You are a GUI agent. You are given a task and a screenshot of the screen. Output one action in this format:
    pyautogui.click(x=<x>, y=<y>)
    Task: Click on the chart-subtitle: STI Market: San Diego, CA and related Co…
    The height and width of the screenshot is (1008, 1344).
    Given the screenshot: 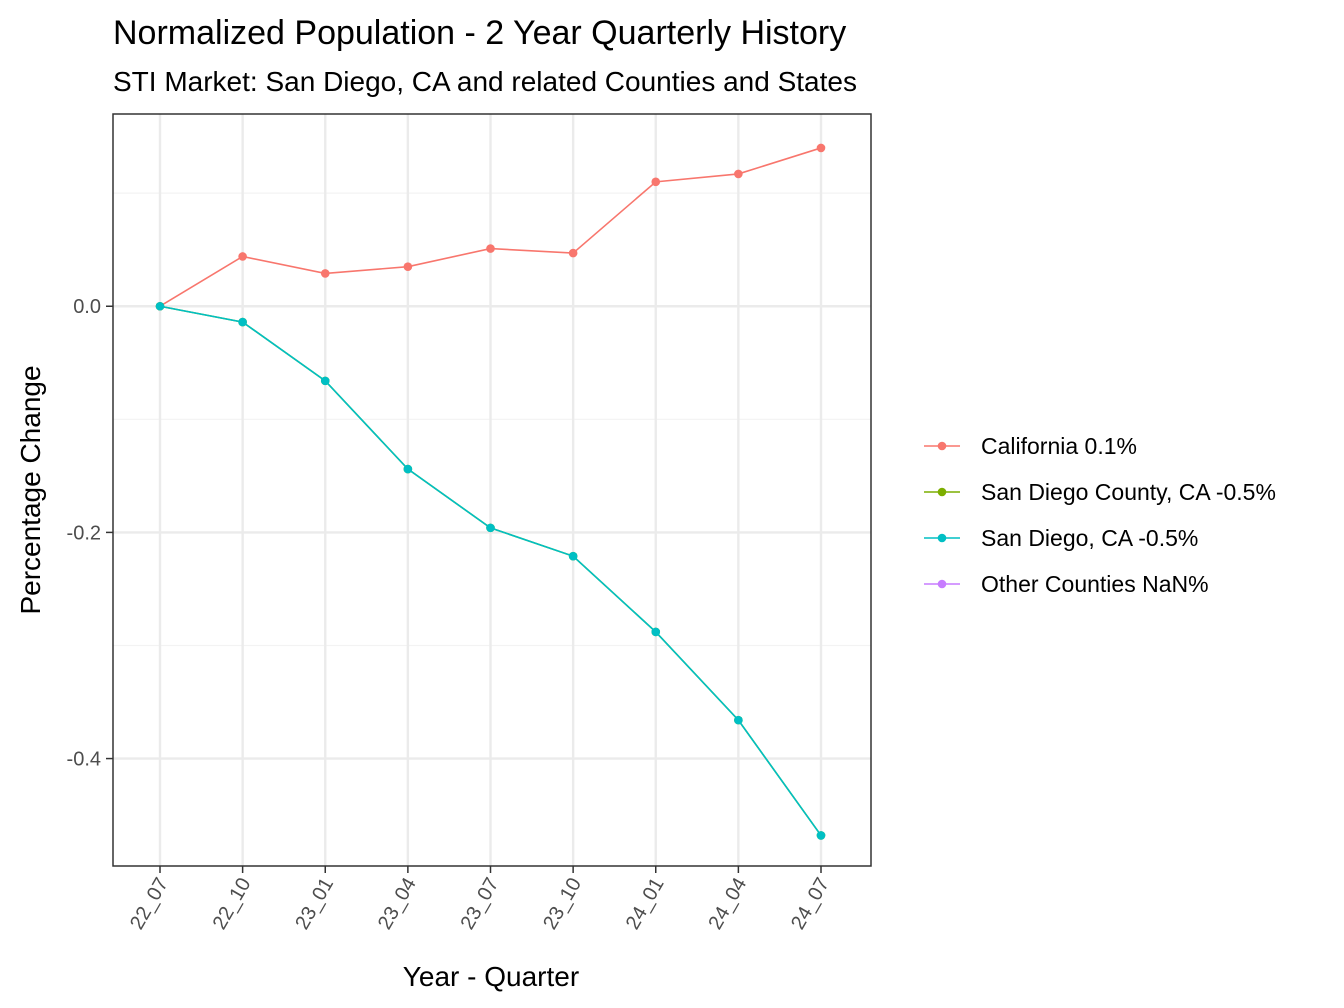 What is the action you would take?
    pyautogui.click(x=485, y=81)
    